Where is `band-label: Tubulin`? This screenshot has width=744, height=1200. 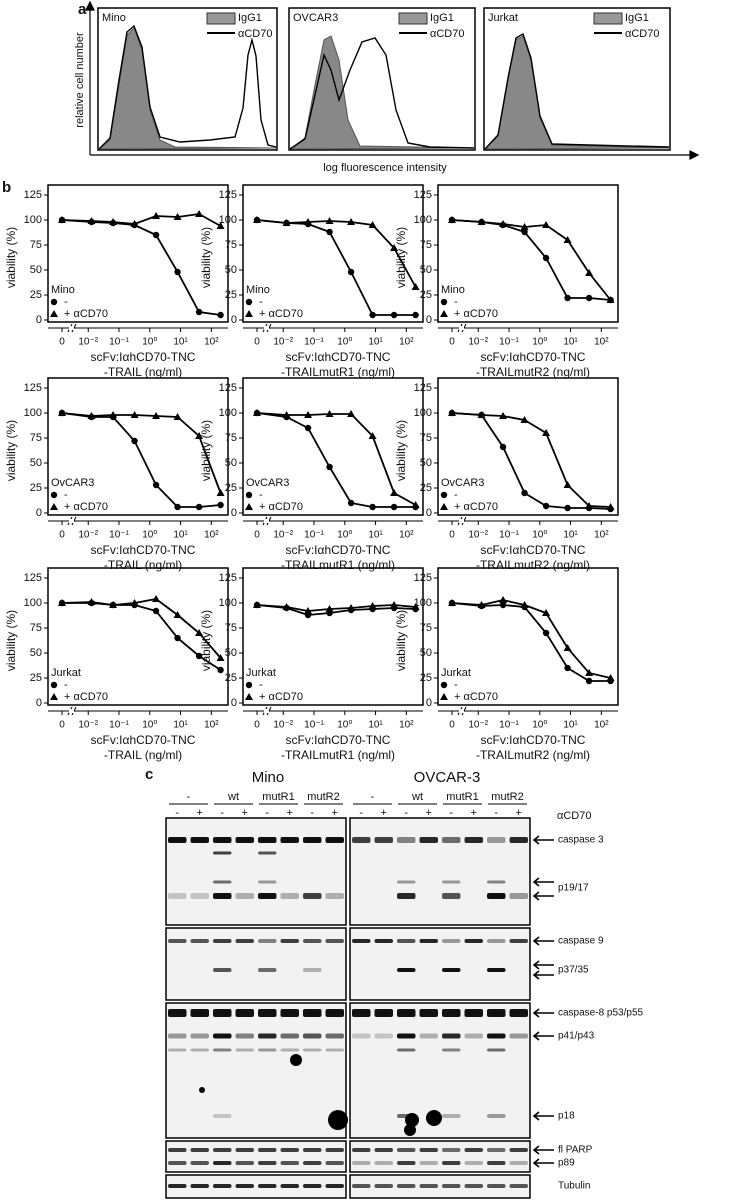 band-label: Tubulin is located at coordinates (574, 1186).